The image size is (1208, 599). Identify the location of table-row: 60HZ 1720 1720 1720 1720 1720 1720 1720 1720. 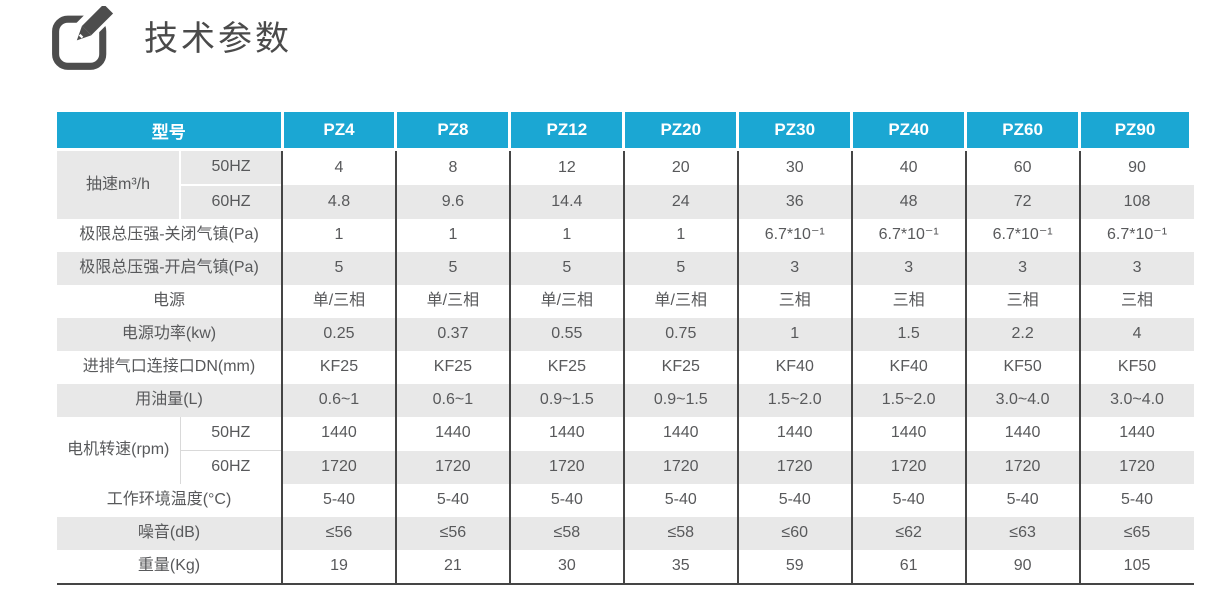
(625, 467).